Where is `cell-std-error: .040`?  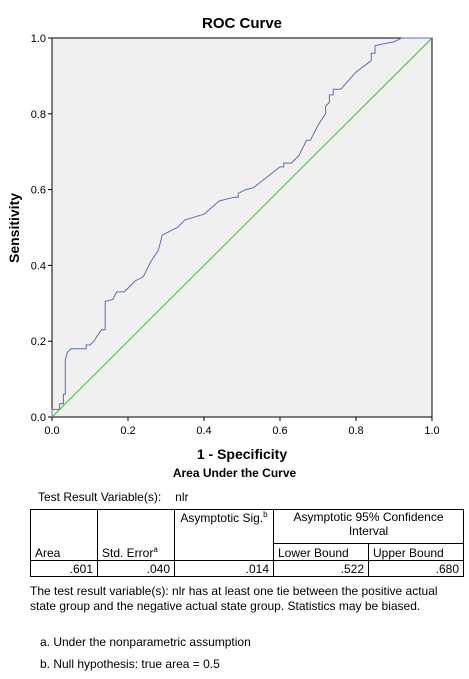
cell-std-error: .040 is located at coordinates (136, 568).